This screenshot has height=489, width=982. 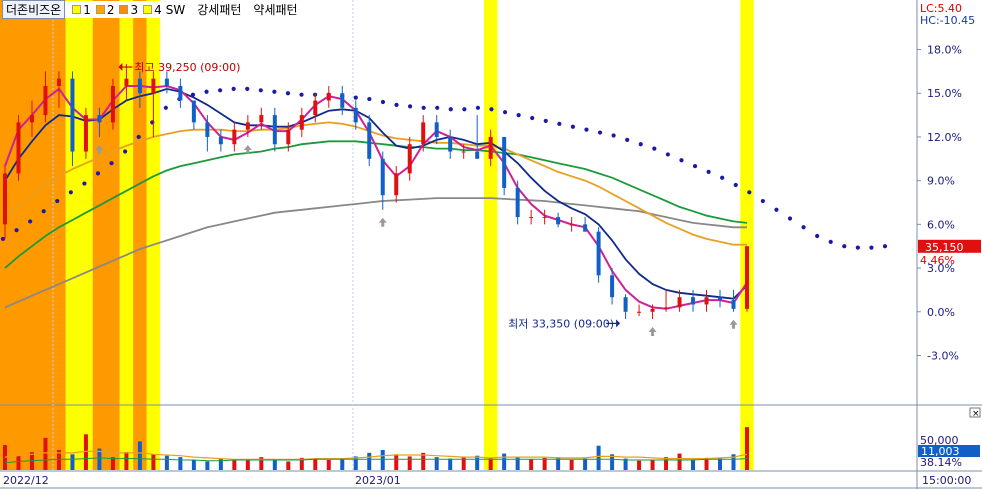 I want to click on legend-label-4: 4, so click(x=158, y=9).